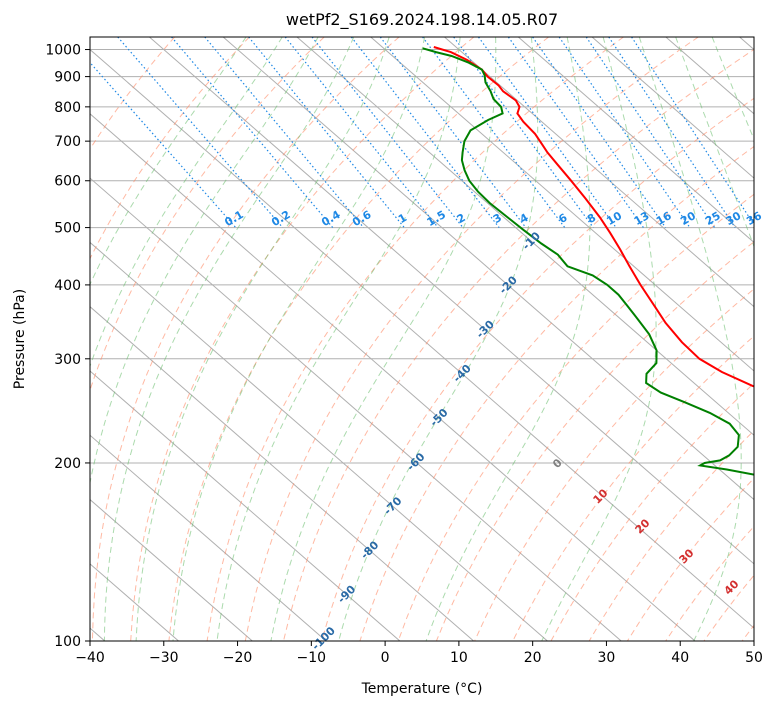 This screenshot has width=775, height=708. I want to click on y-tick-label: 400, so click(67, 286).